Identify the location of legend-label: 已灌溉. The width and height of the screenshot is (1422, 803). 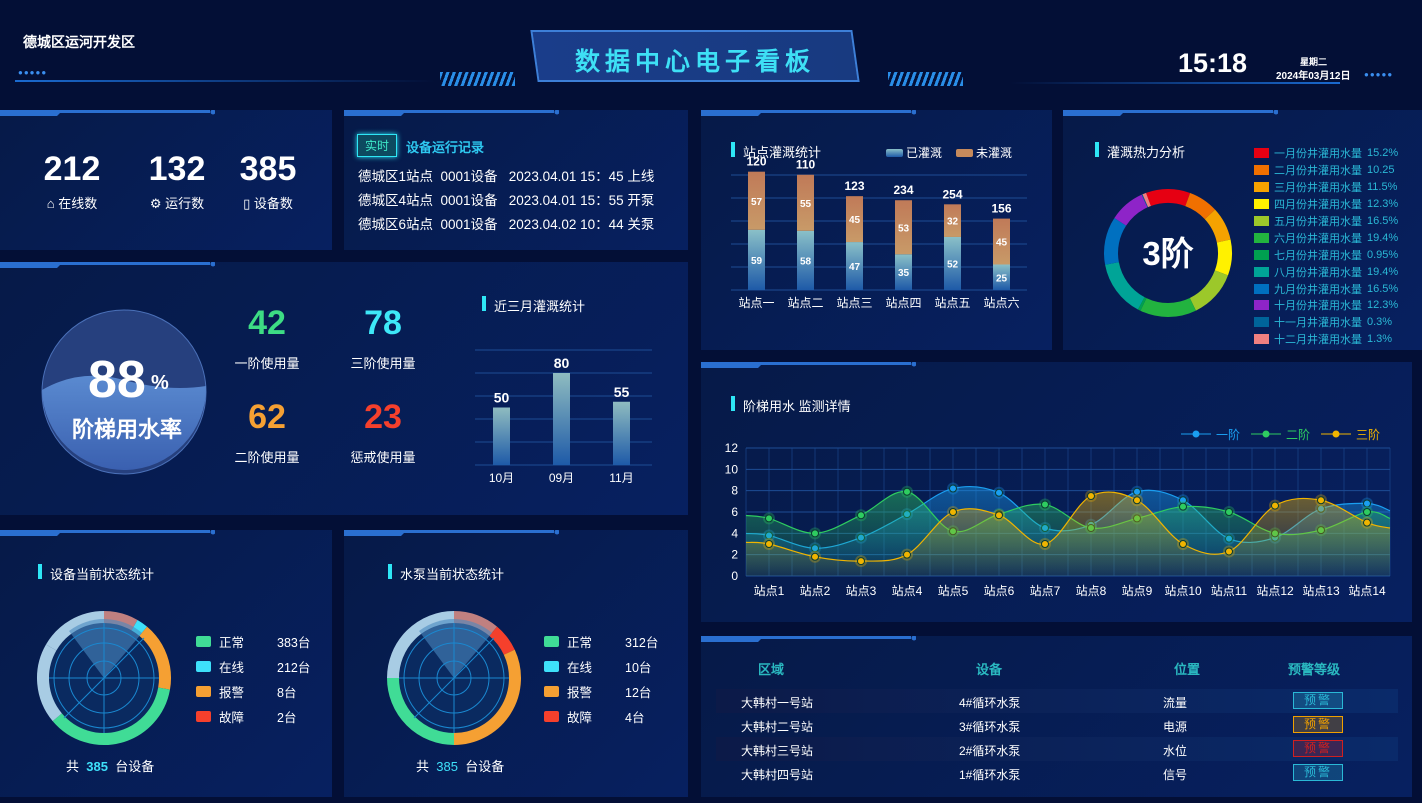
(924, 153).